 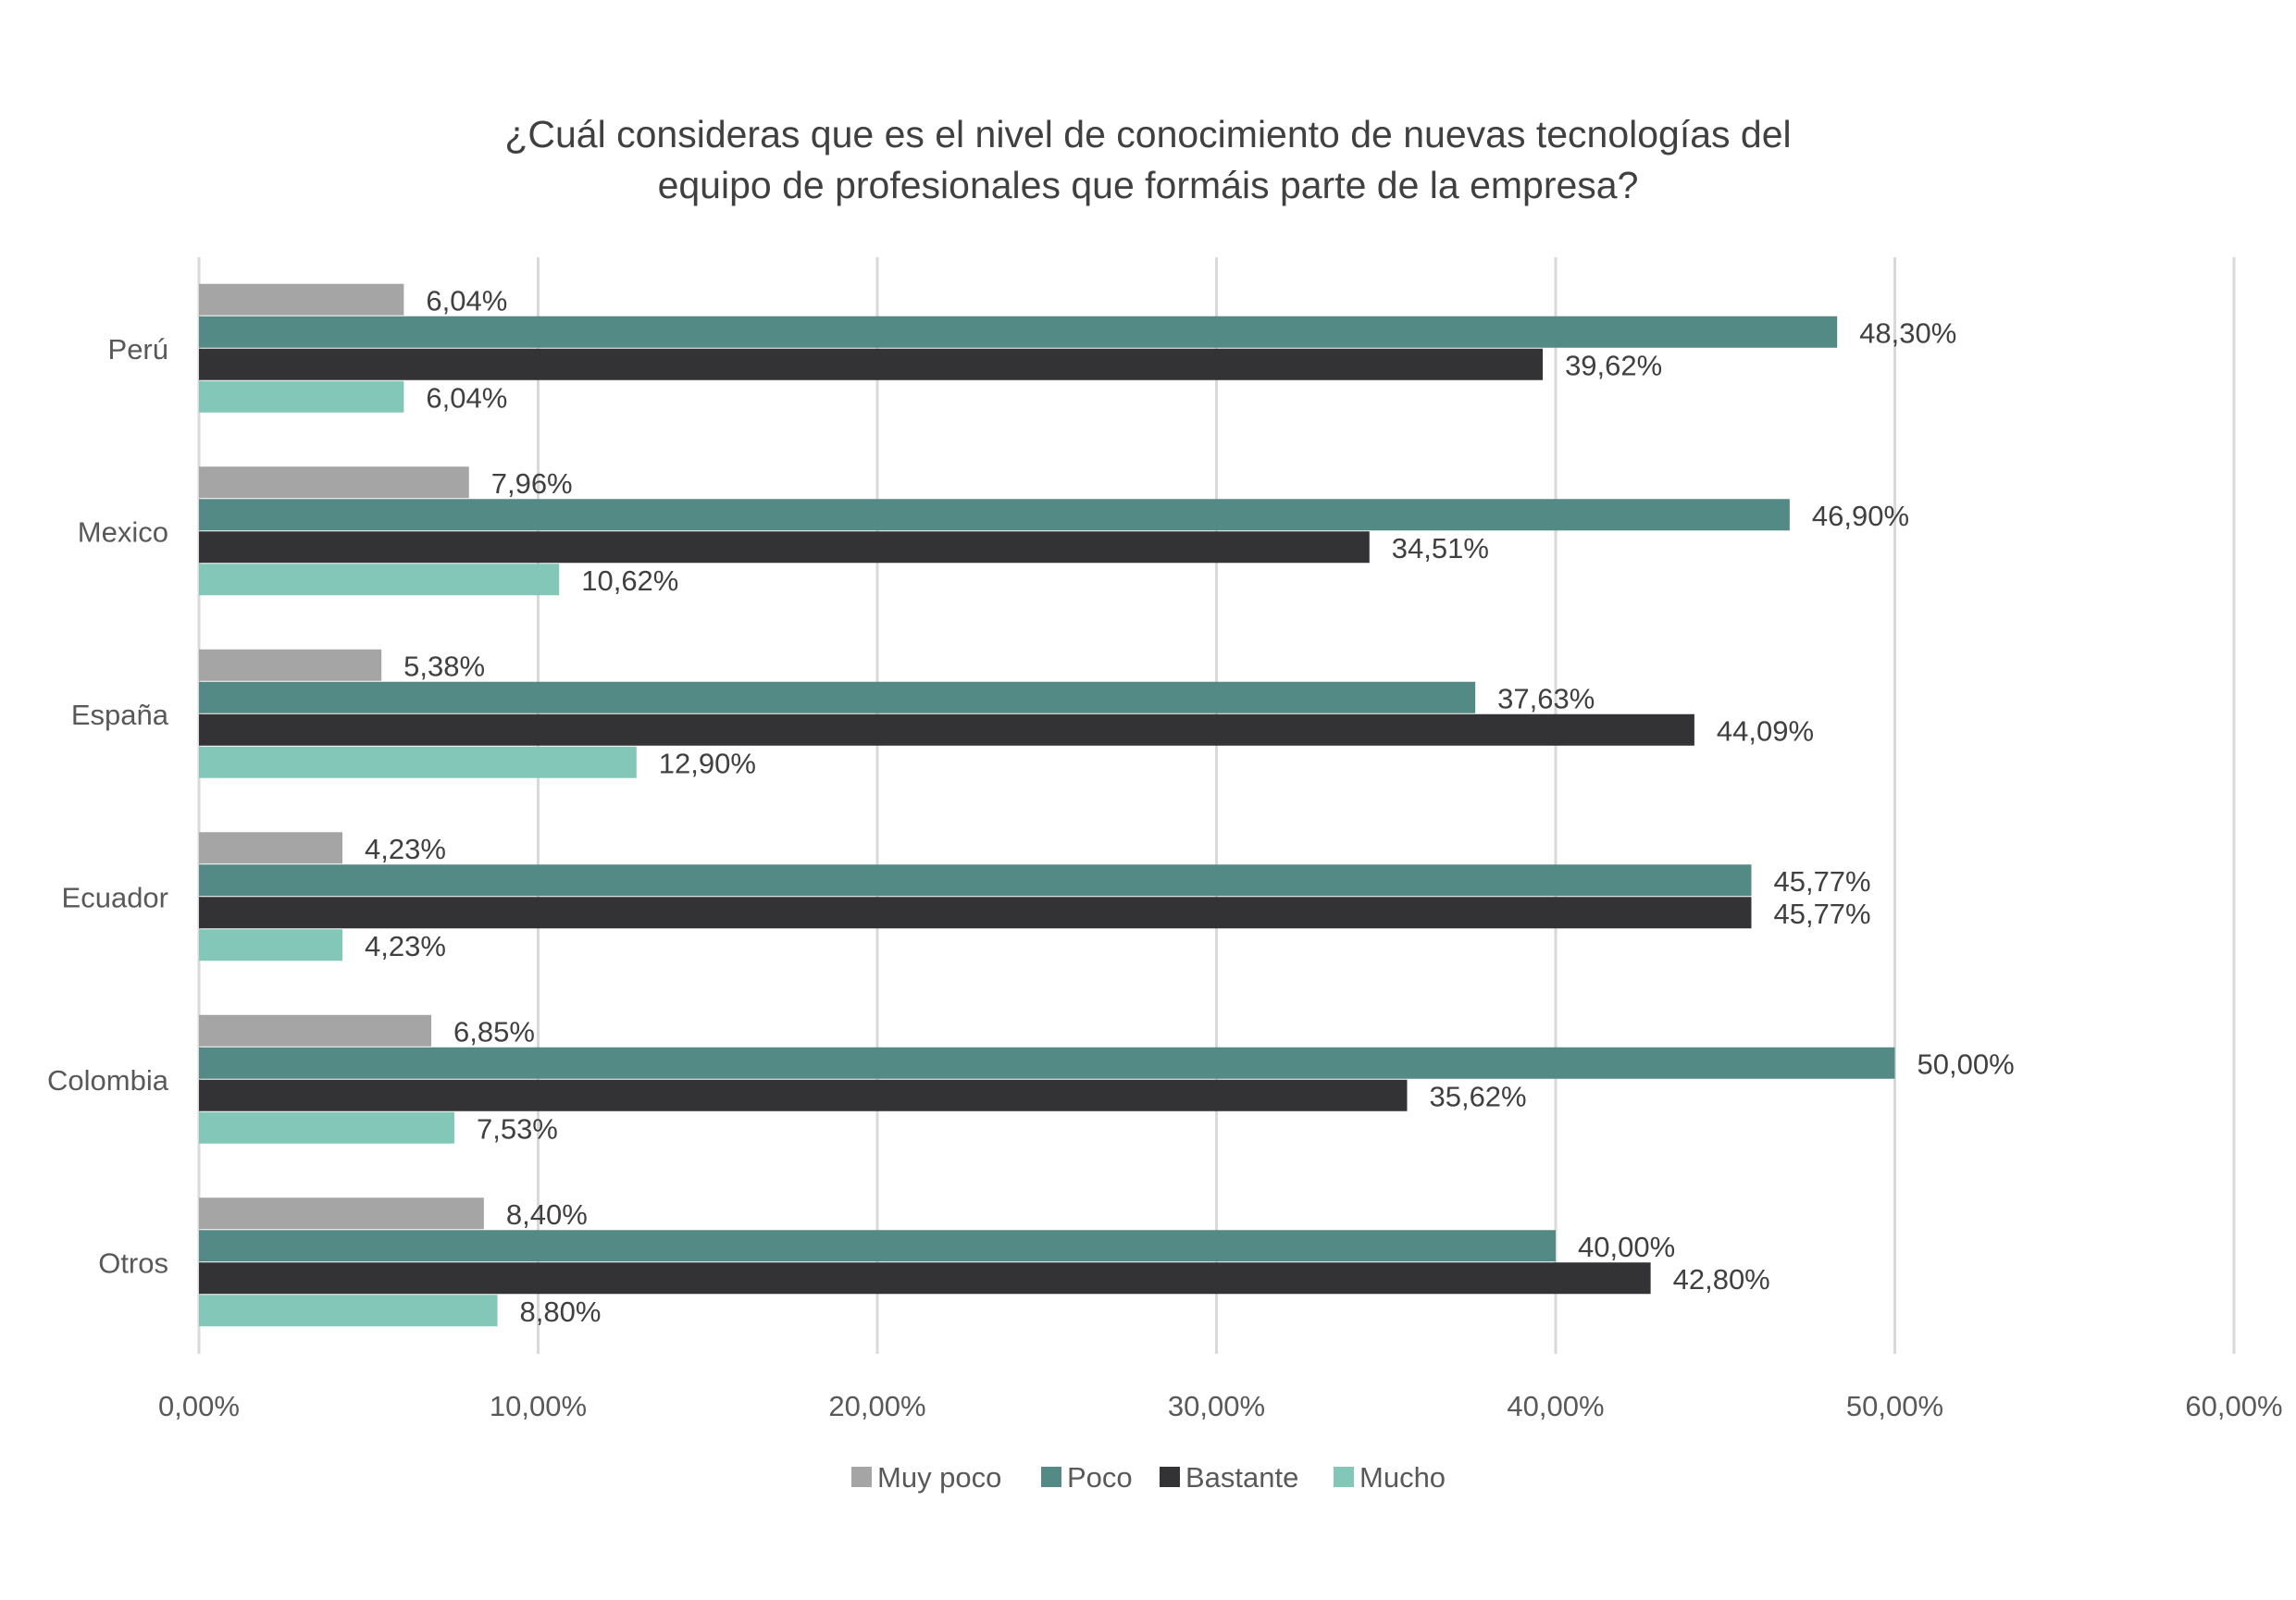 I want to click on data-label: 8,80%, so click(x=561, y=1312).